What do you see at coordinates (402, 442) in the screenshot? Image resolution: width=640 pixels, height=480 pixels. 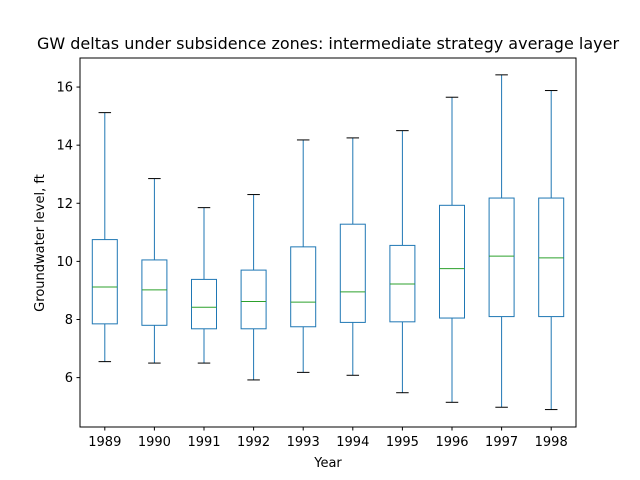 I see `x-tick-label: 1995` at bounding box center [402, 442].